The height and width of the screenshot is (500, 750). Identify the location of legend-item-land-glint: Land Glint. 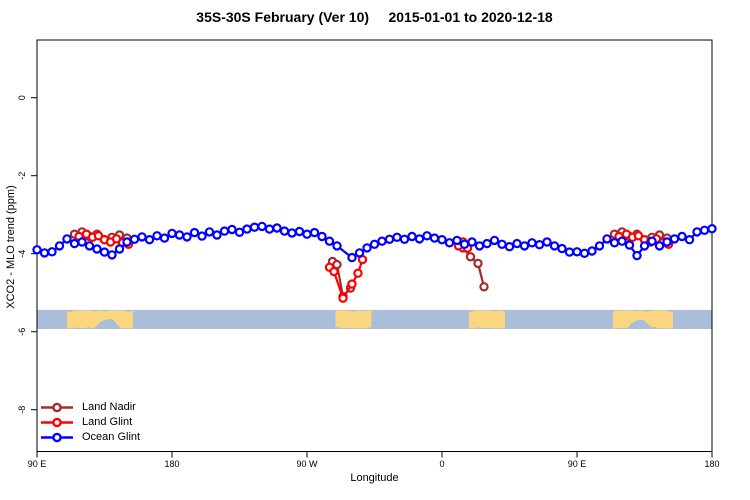
(90, 422).